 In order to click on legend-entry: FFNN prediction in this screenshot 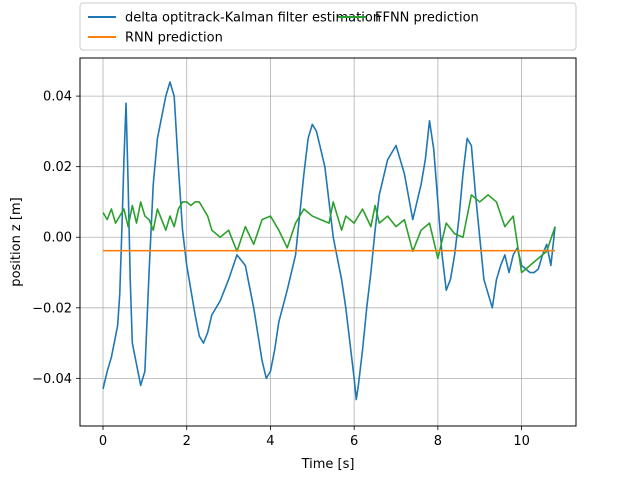, I will do `click(427, 18)`.